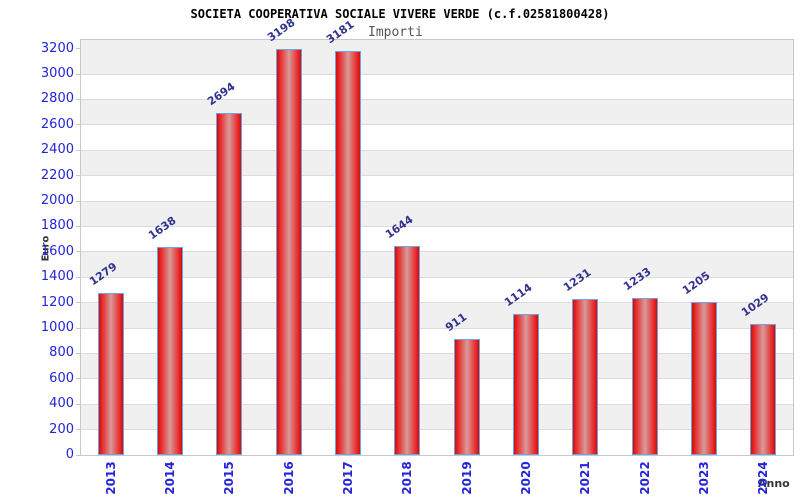 This screenshot has width=800, height=500. Describe the element at coordinates (57, 124) in the screenshot. I see `y-tick-label: 2600` at that location.